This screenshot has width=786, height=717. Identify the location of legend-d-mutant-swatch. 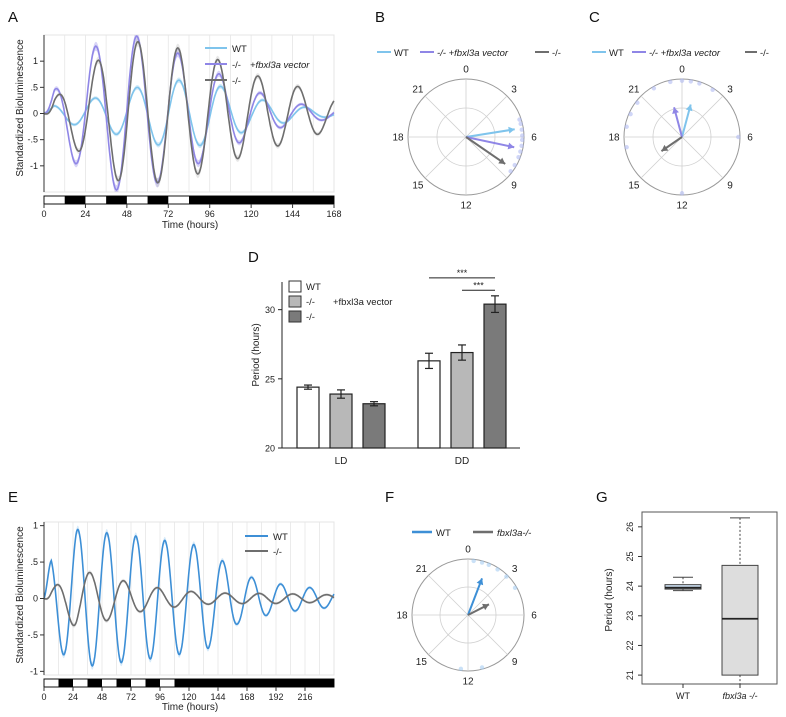
(295, 316).